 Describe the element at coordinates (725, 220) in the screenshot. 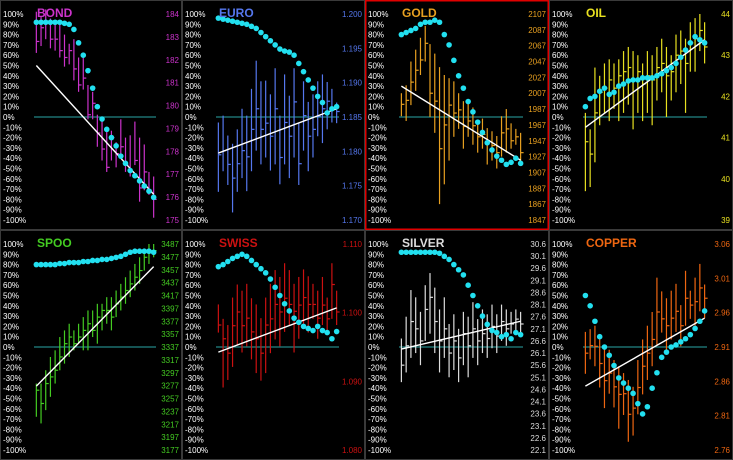

I see `price-tick-label: 39` at that location.